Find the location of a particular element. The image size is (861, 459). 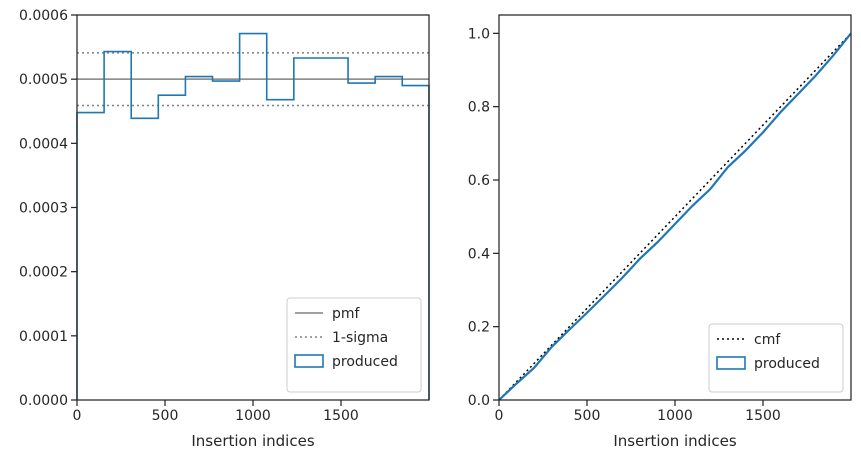

y-axis-ticks: 0.0 0.2 0.4 0.6 0.8 1.0 is located at coordinates (483, 217).